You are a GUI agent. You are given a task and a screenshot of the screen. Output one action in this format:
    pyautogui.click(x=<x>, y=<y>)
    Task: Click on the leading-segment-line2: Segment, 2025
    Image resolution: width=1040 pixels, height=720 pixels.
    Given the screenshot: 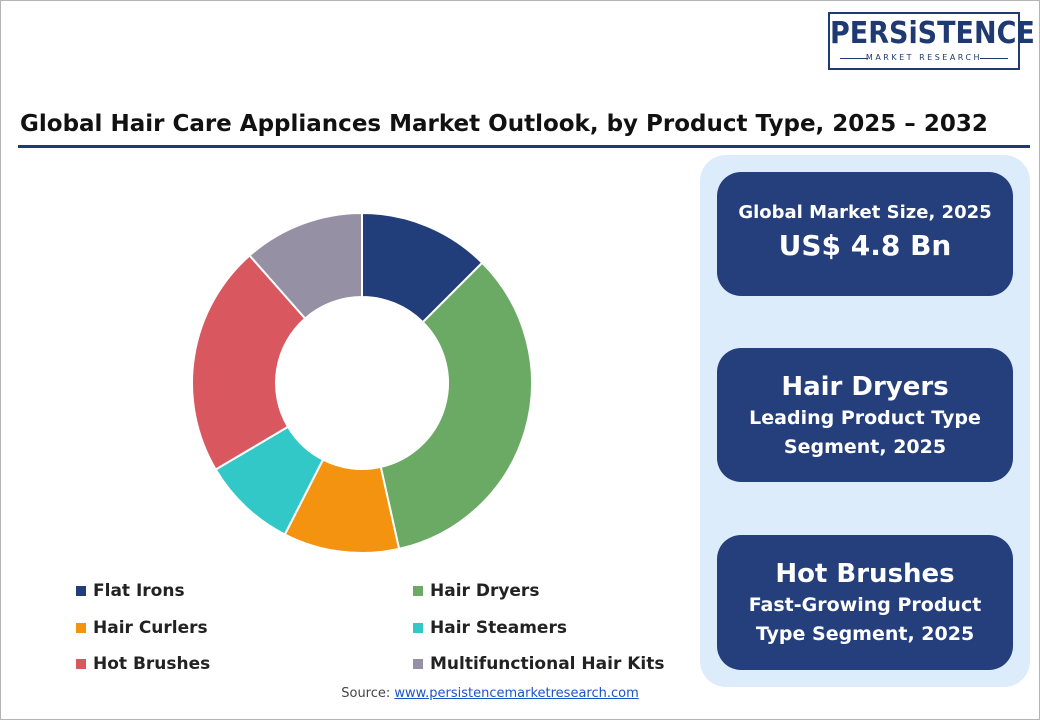 What is the action you would take?
    pyautogui.click(x=865, y=447)
    